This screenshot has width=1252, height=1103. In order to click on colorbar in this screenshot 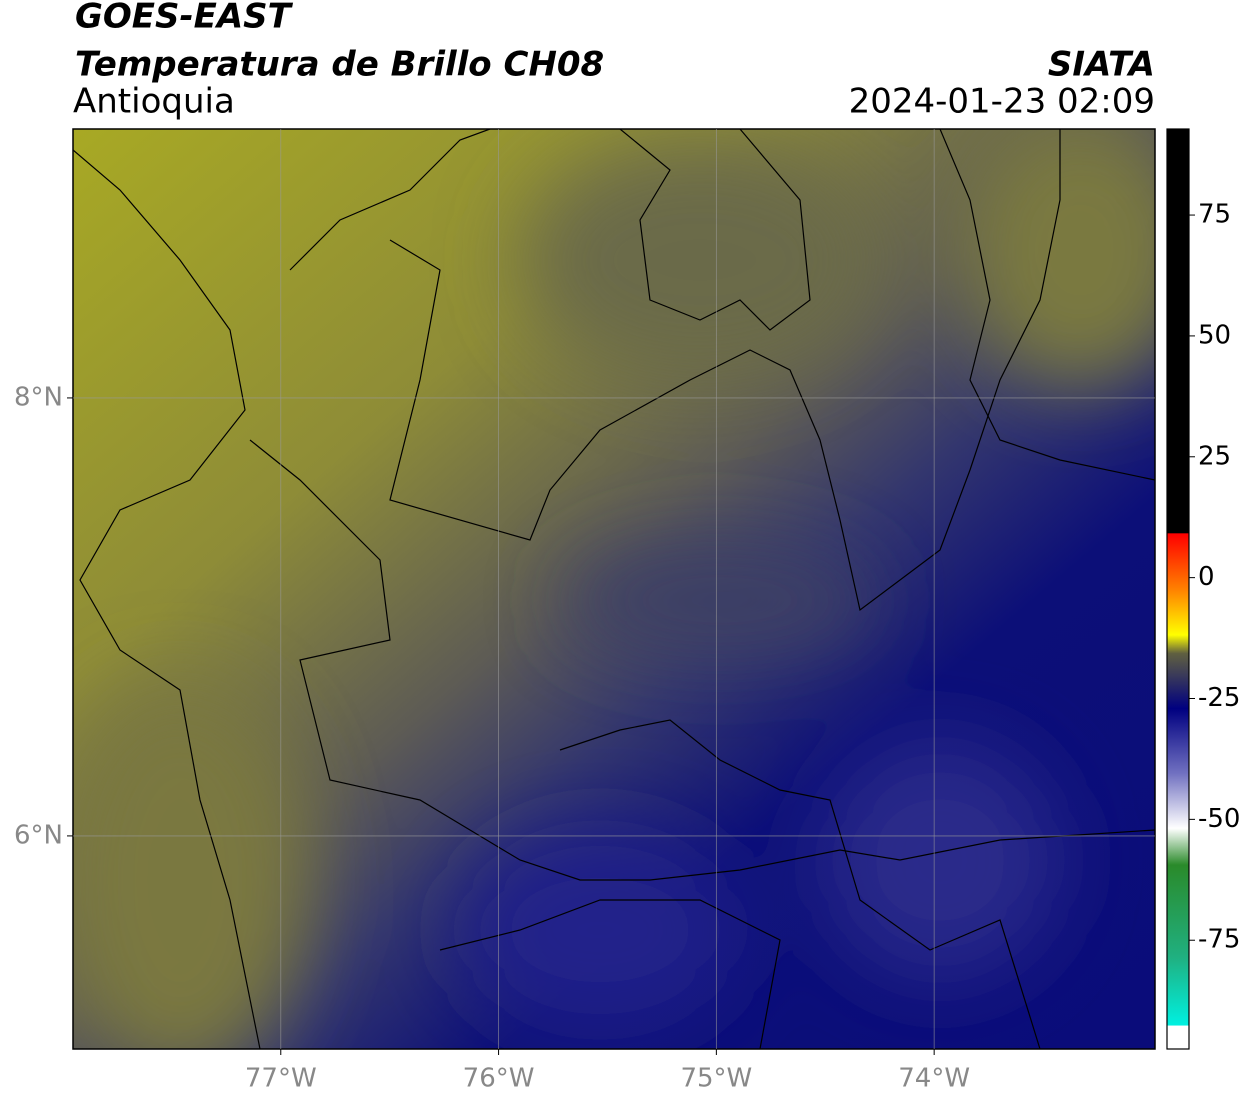, I will do `click(1178, 589)`.